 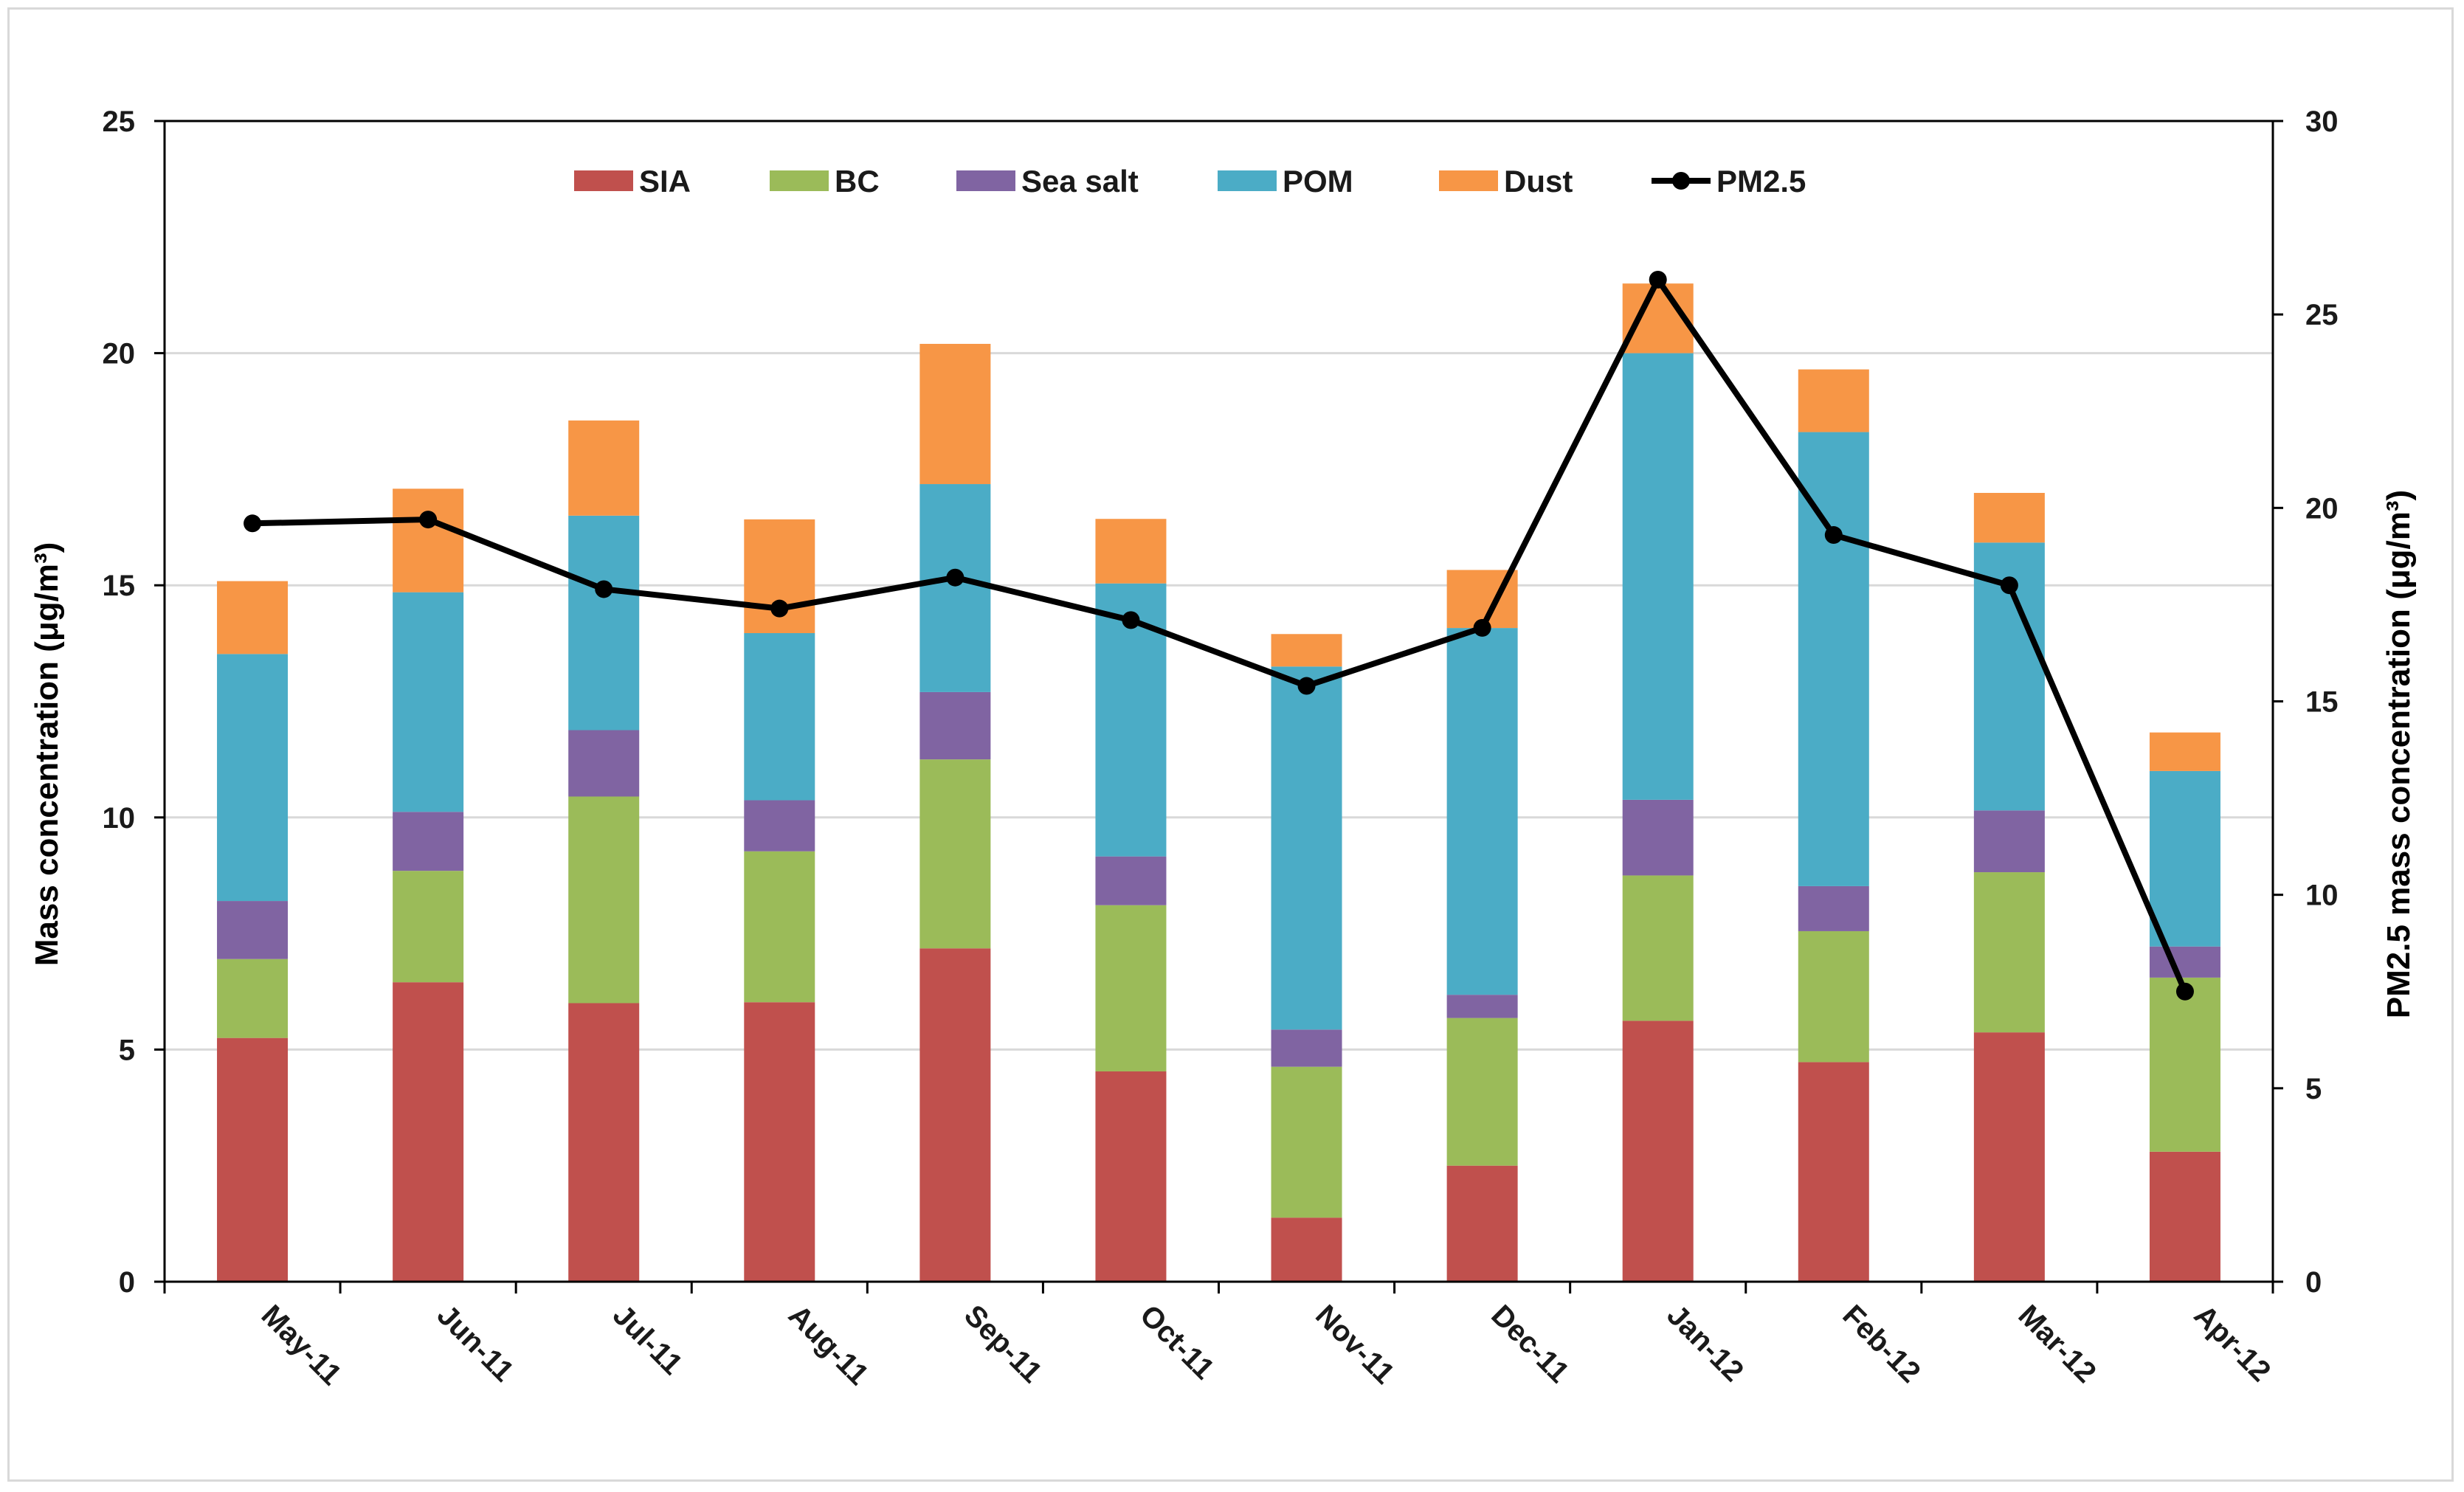 What do you see at coordinates (603, 180) in the screenshot?
I see `legend-swatch-sia` at bounding box center [603, 180].